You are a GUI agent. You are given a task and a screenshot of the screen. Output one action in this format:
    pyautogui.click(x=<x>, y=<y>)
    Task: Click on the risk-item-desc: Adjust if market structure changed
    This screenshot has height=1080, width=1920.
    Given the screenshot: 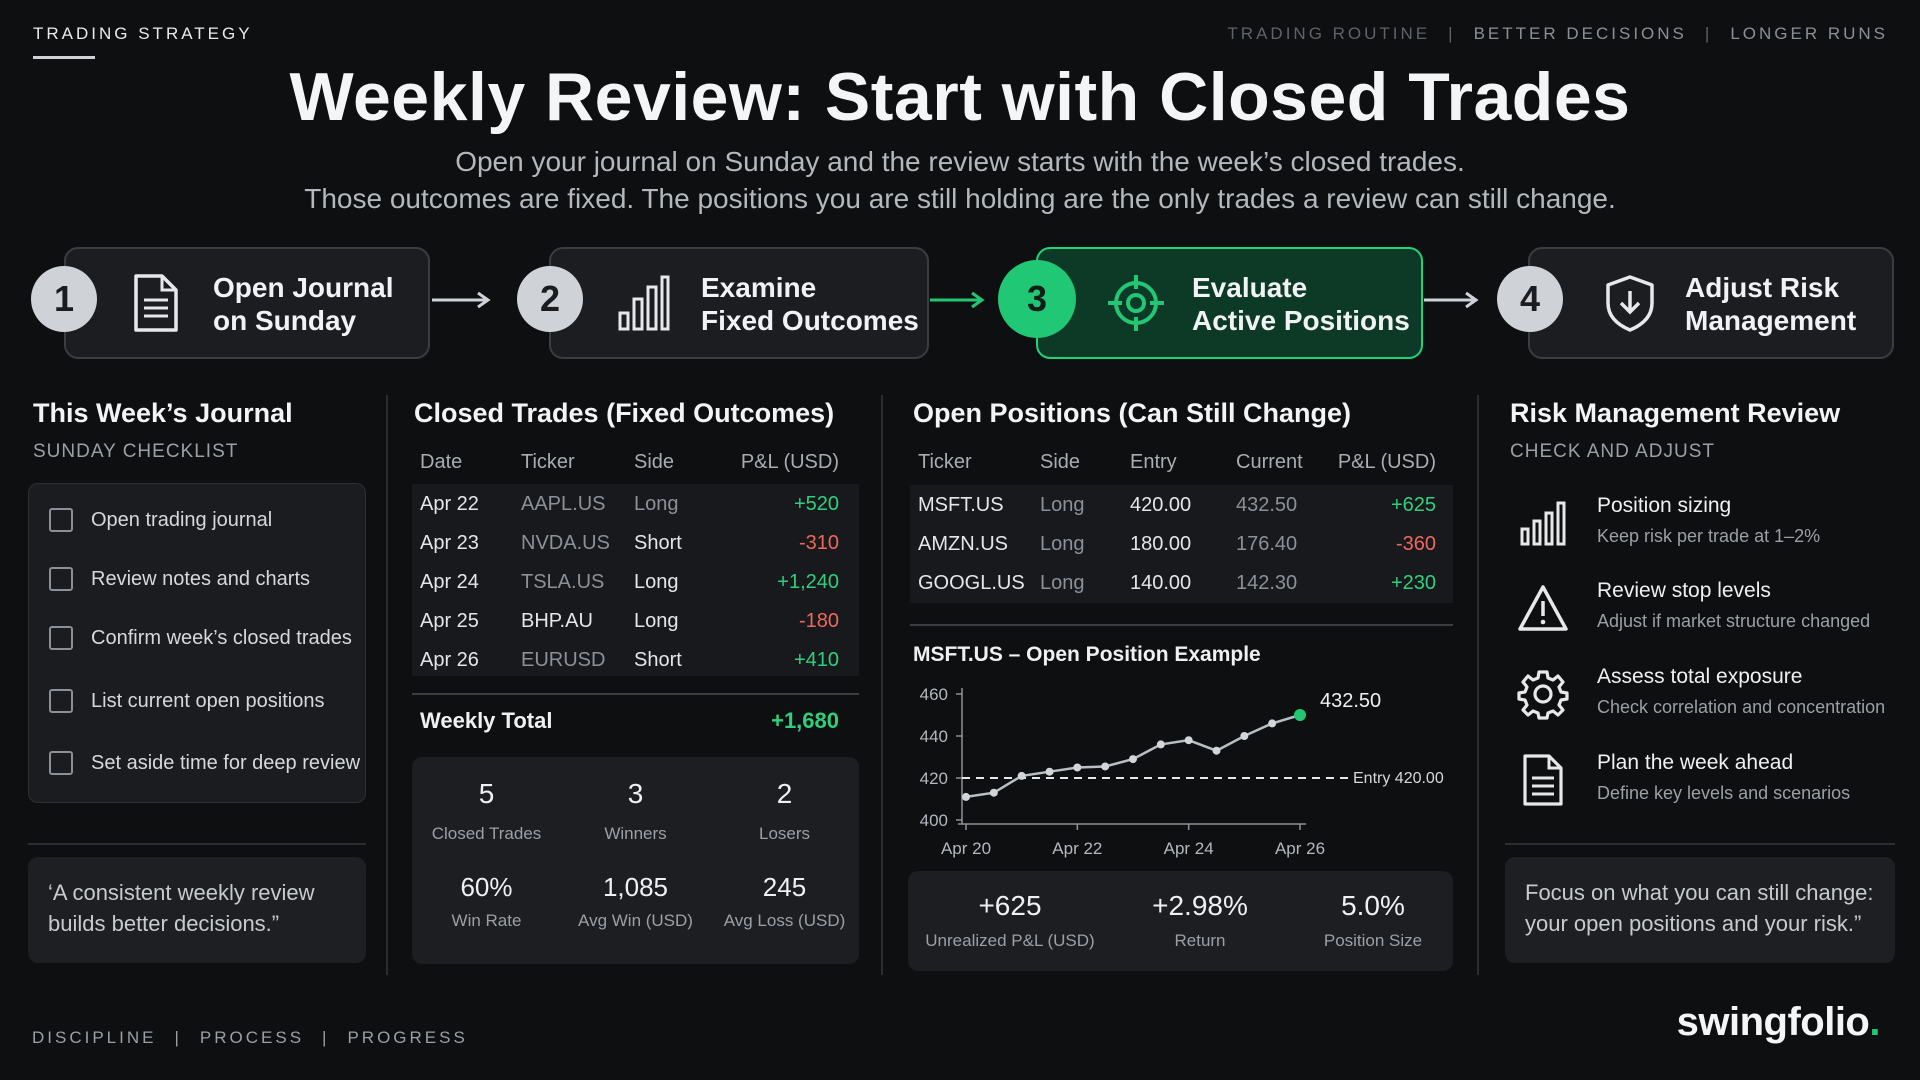 What is the action you would take?
    pyautogui.click(x=1734, y=621)
    